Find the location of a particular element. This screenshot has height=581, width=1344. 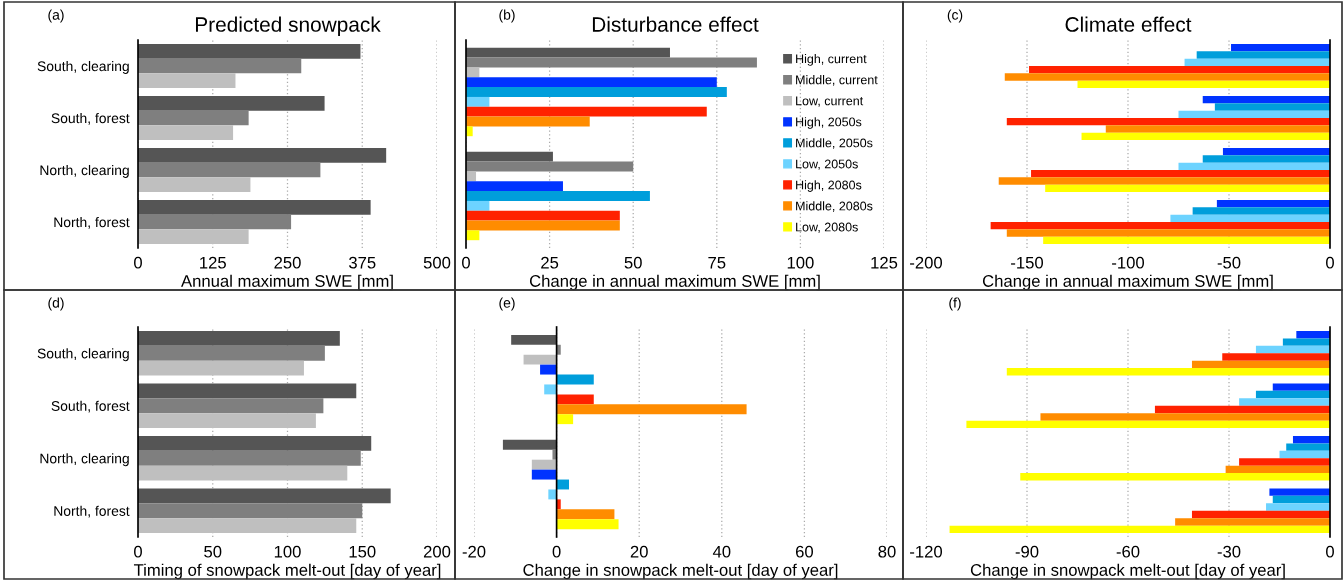

x-tick-label: 125 is located at coordinates (213, 262).